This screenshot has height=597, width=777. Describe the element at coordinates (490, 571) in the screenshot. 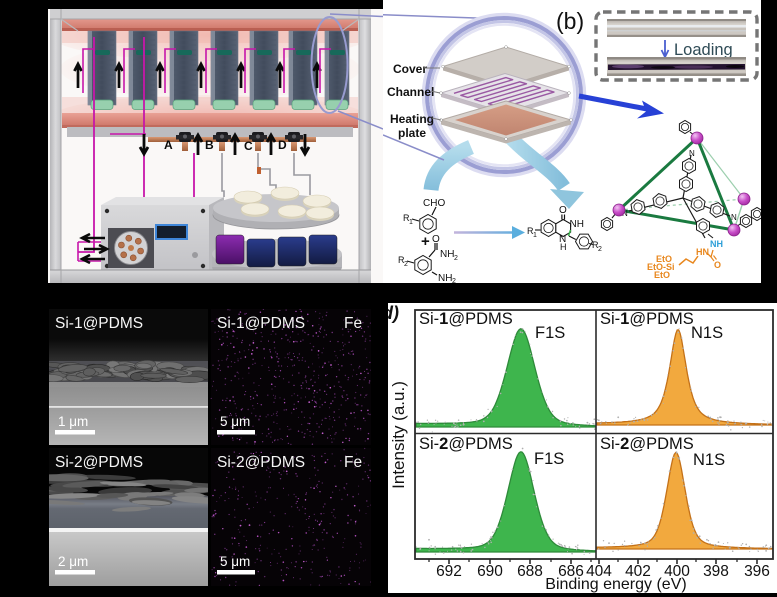

I see `svg-text: 690` at that location.